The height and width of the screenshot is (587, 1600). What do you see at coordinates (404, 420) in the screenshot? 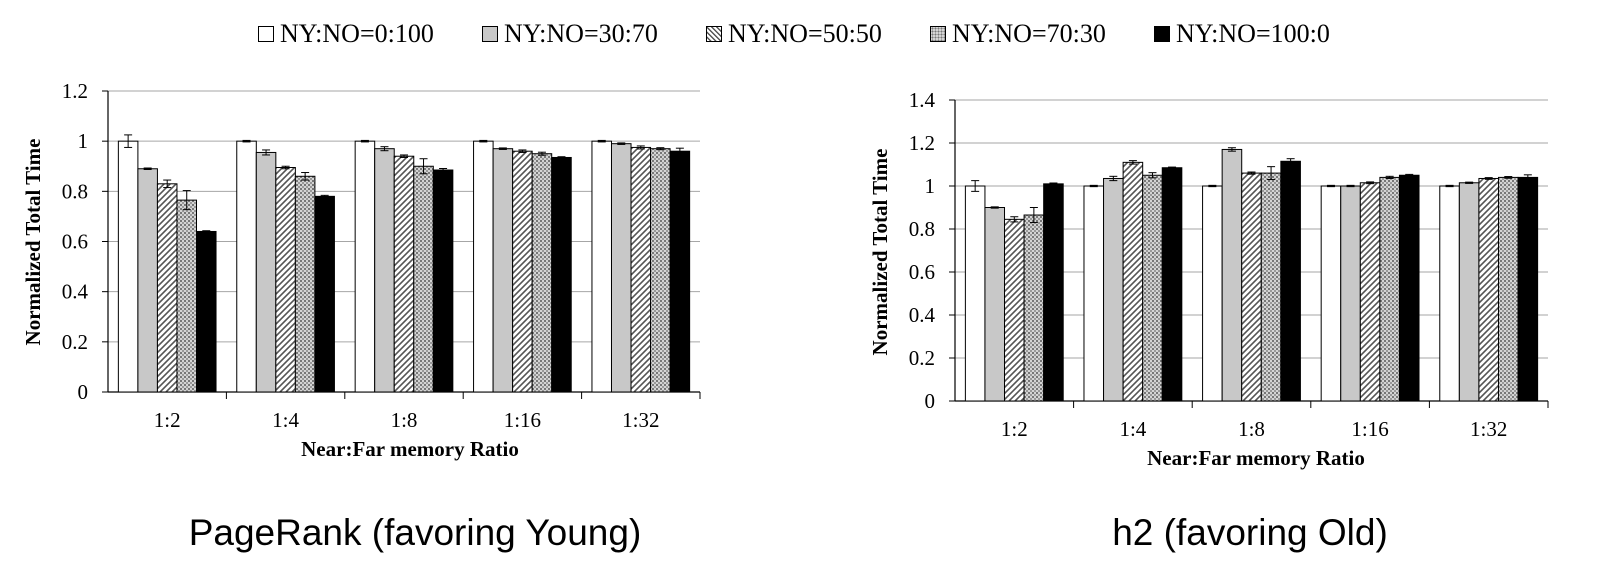
I see `x-tick-label: 1:8` at bounding box center [404, 420].